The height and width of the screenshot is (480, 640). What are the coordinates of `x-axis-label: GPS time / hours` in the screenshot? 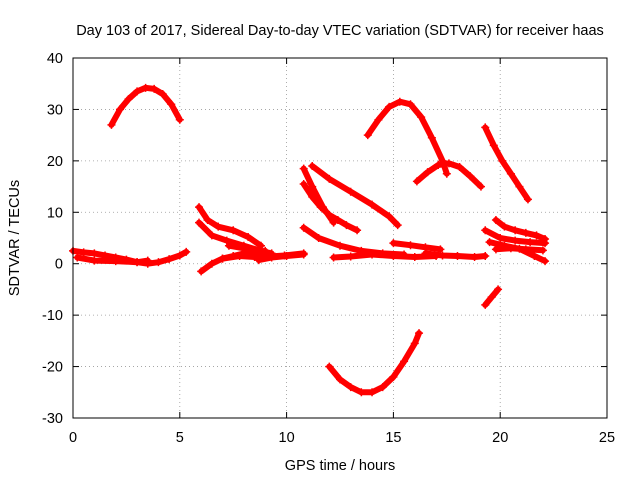 It's located at (340, 466).